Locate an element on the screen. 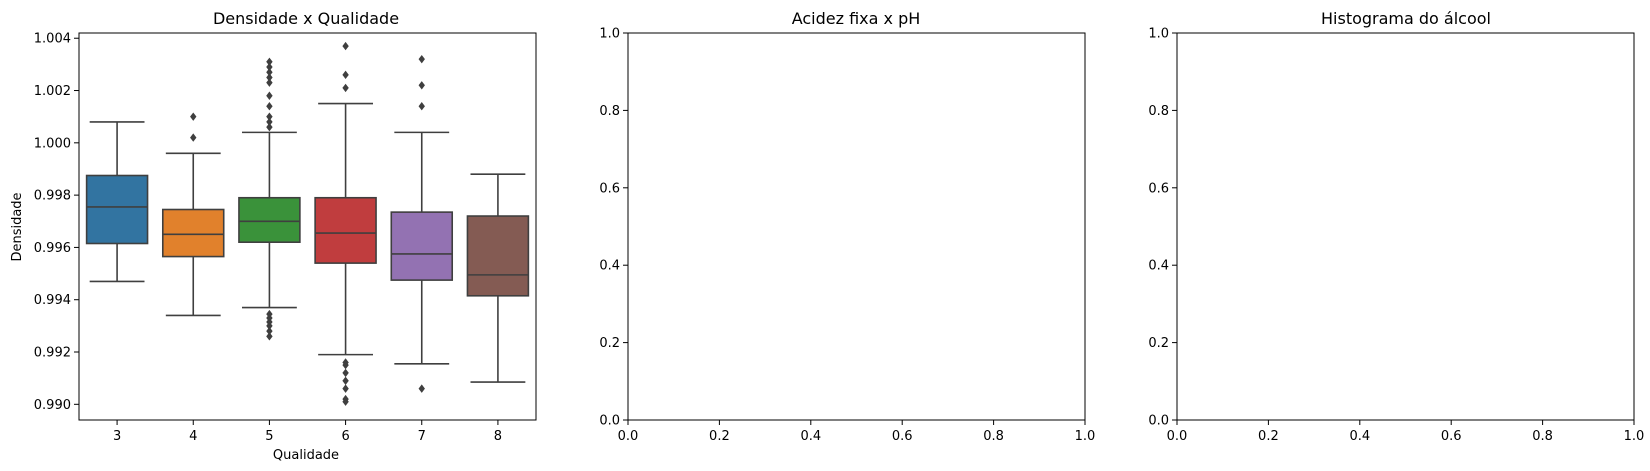 The height and width of the screenshot is (471, 1650). y-tick-label: 0.998 is located at coordinates (52, 196).